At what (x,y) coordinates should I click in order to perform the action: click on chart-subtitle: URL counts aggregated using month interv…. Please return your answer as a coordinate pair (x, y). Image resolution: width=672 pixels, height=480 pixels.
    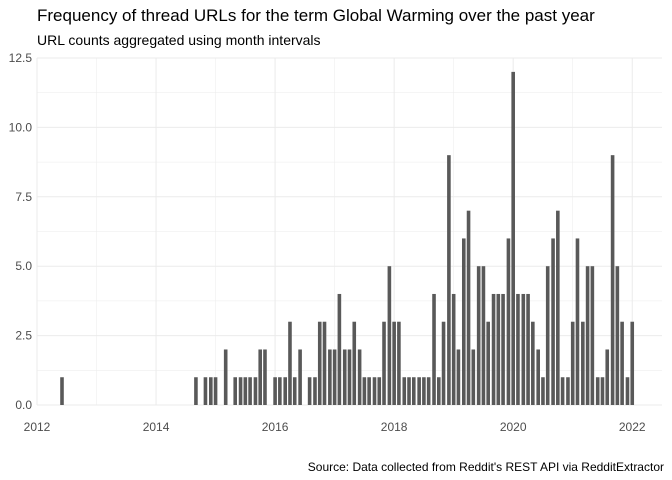
    Looking at the image, I should click on (179, 40).